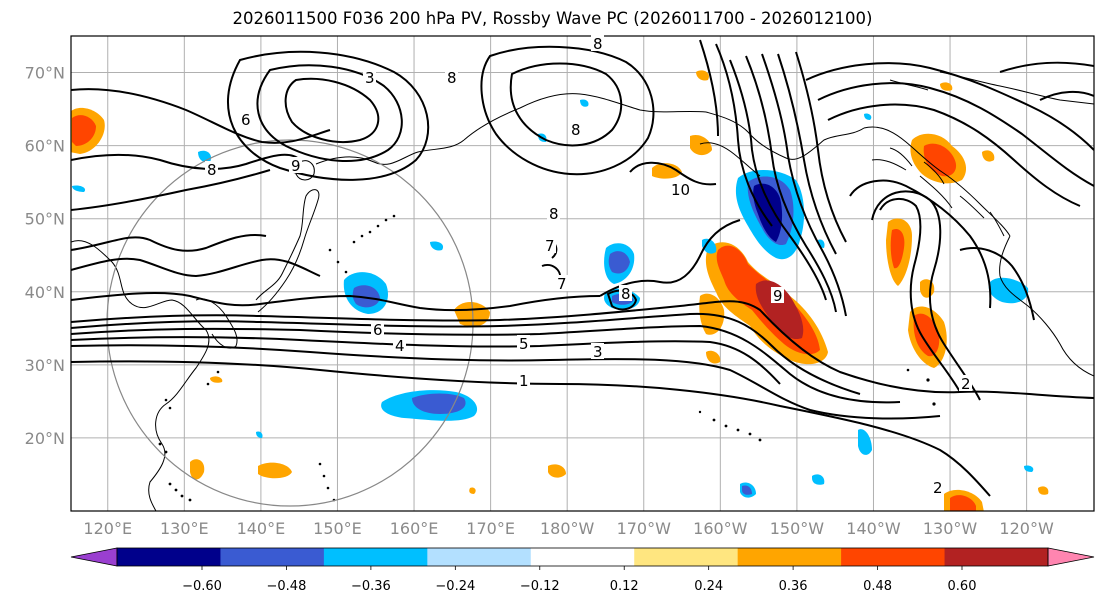  Describe the element at coordinates (371, 586) in the screenshot. I see `colorbar-tick-label: −0.36` at that location.